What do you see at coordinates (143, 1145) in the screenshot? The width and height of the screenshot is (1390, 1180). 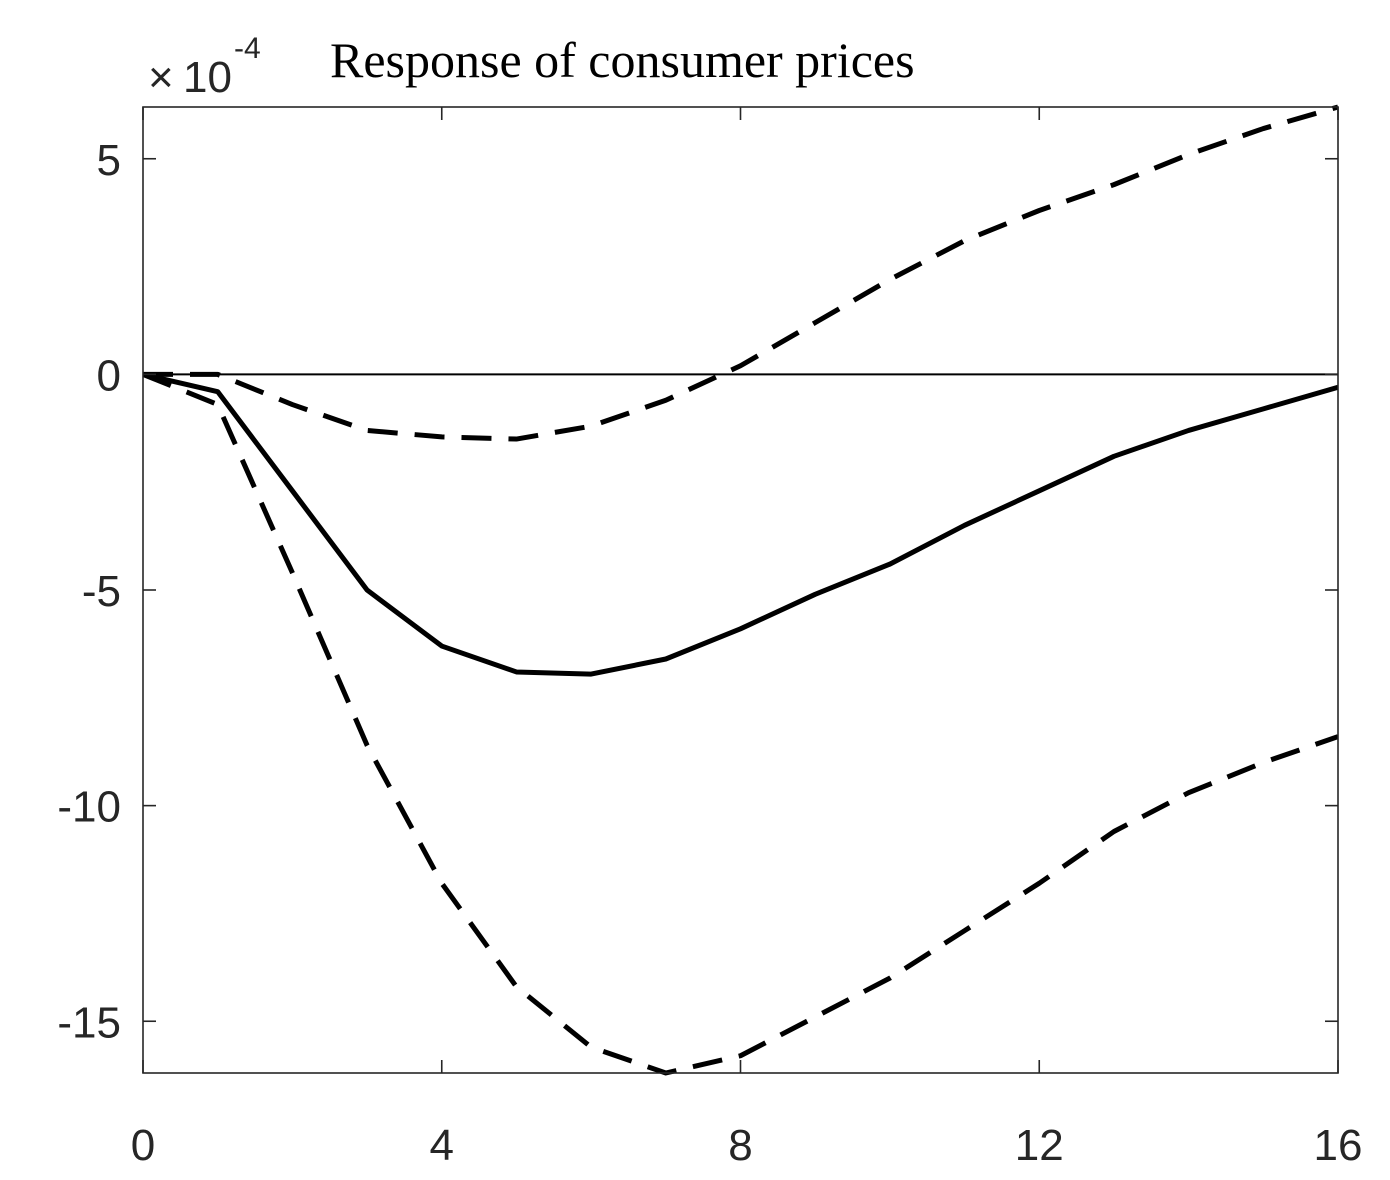 I see `x-tick-label-0: 0` at bounding box center [143, 1145].